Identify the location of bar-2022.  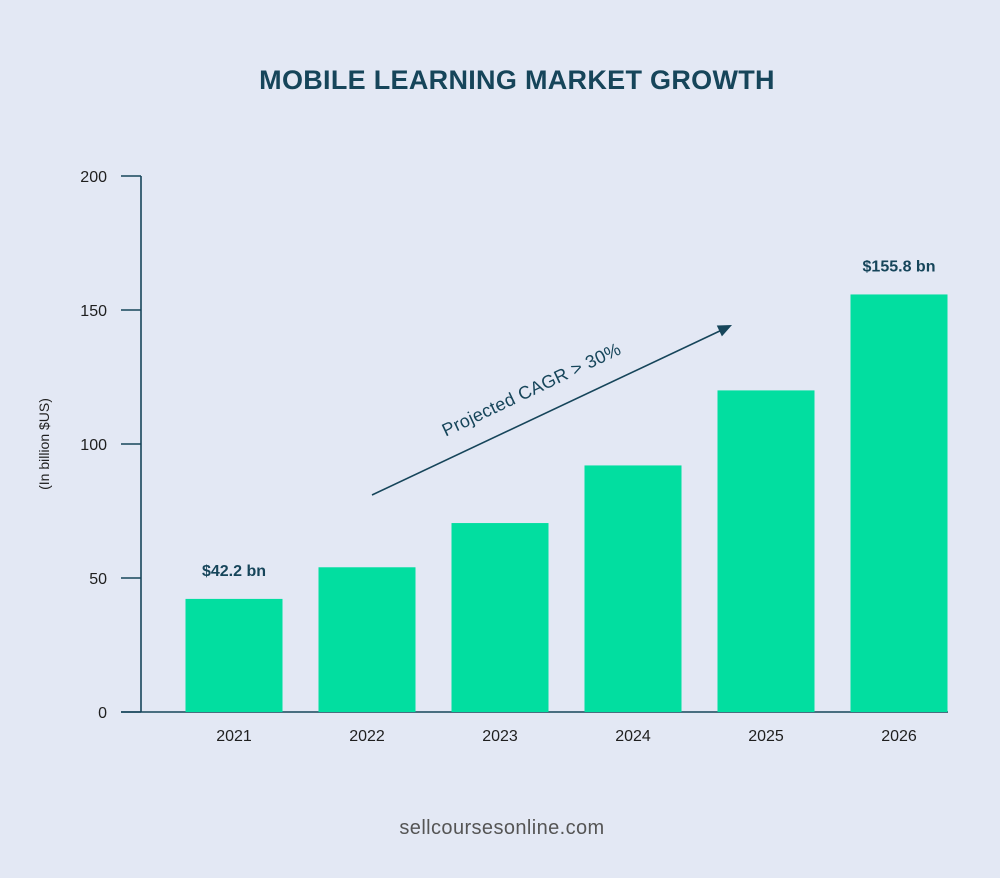
(367, 639).